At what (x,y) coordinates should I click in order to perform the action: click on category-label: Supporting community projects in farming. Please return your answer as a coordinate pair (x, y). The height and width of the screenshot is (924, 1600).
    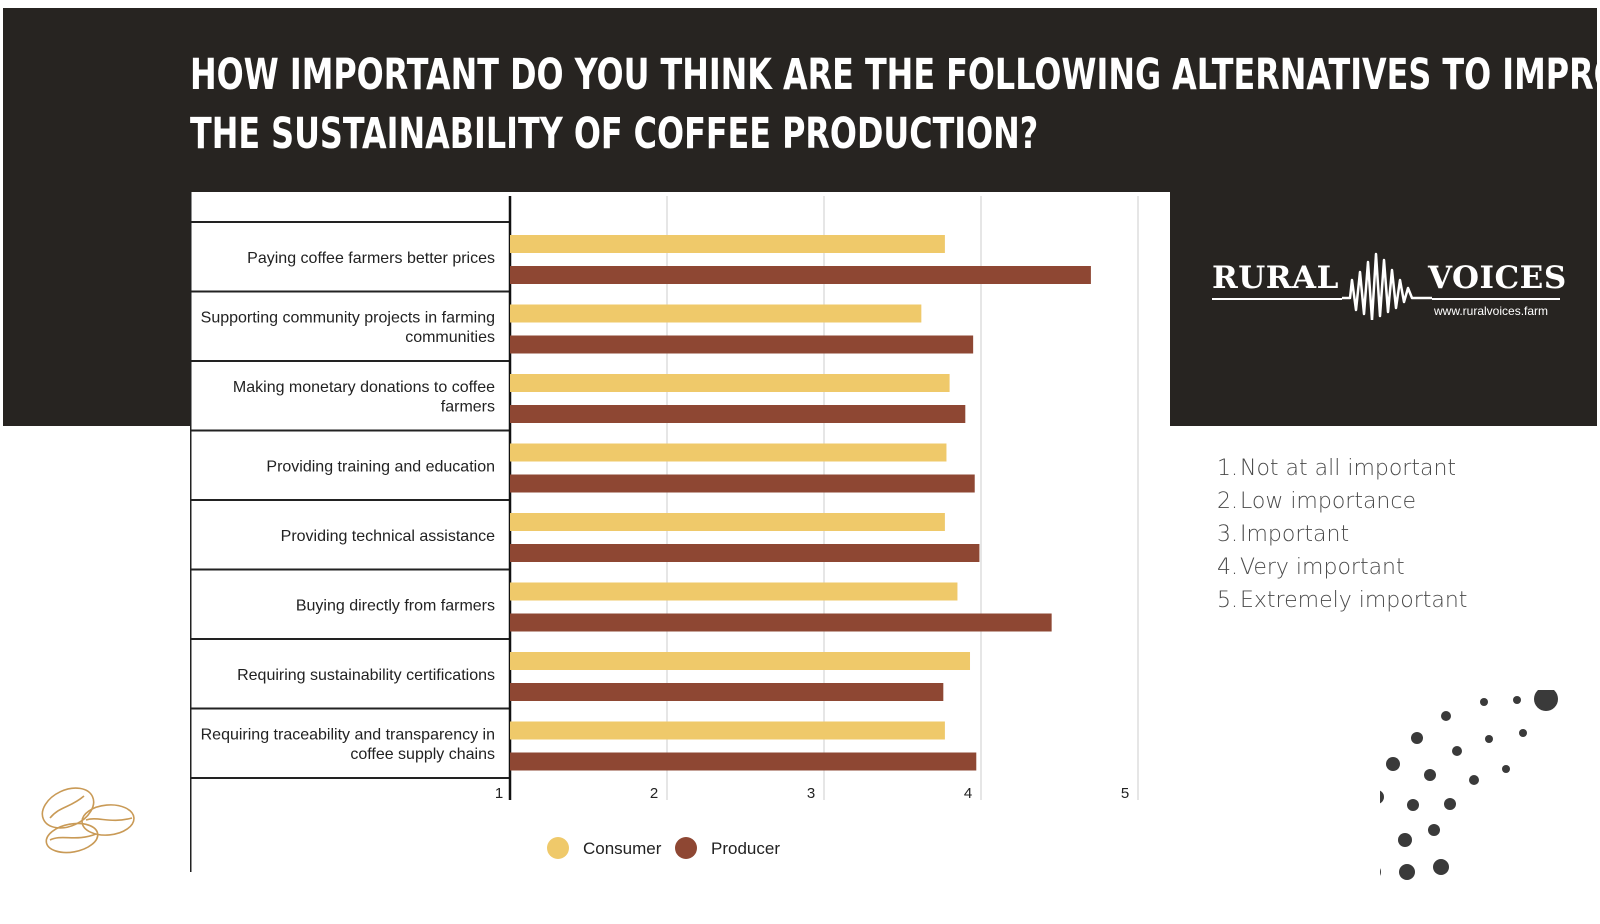
    Looking at the image, I should click on (348, 318).